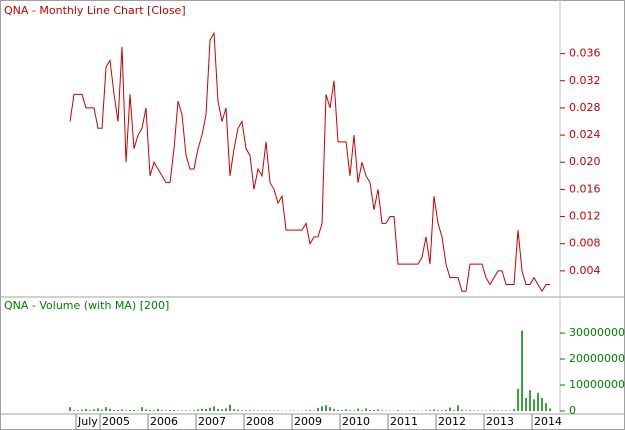  Describe the element at coordinates (308, 421) in the screenshot. I see `x-tick-label: 2009` at that location.